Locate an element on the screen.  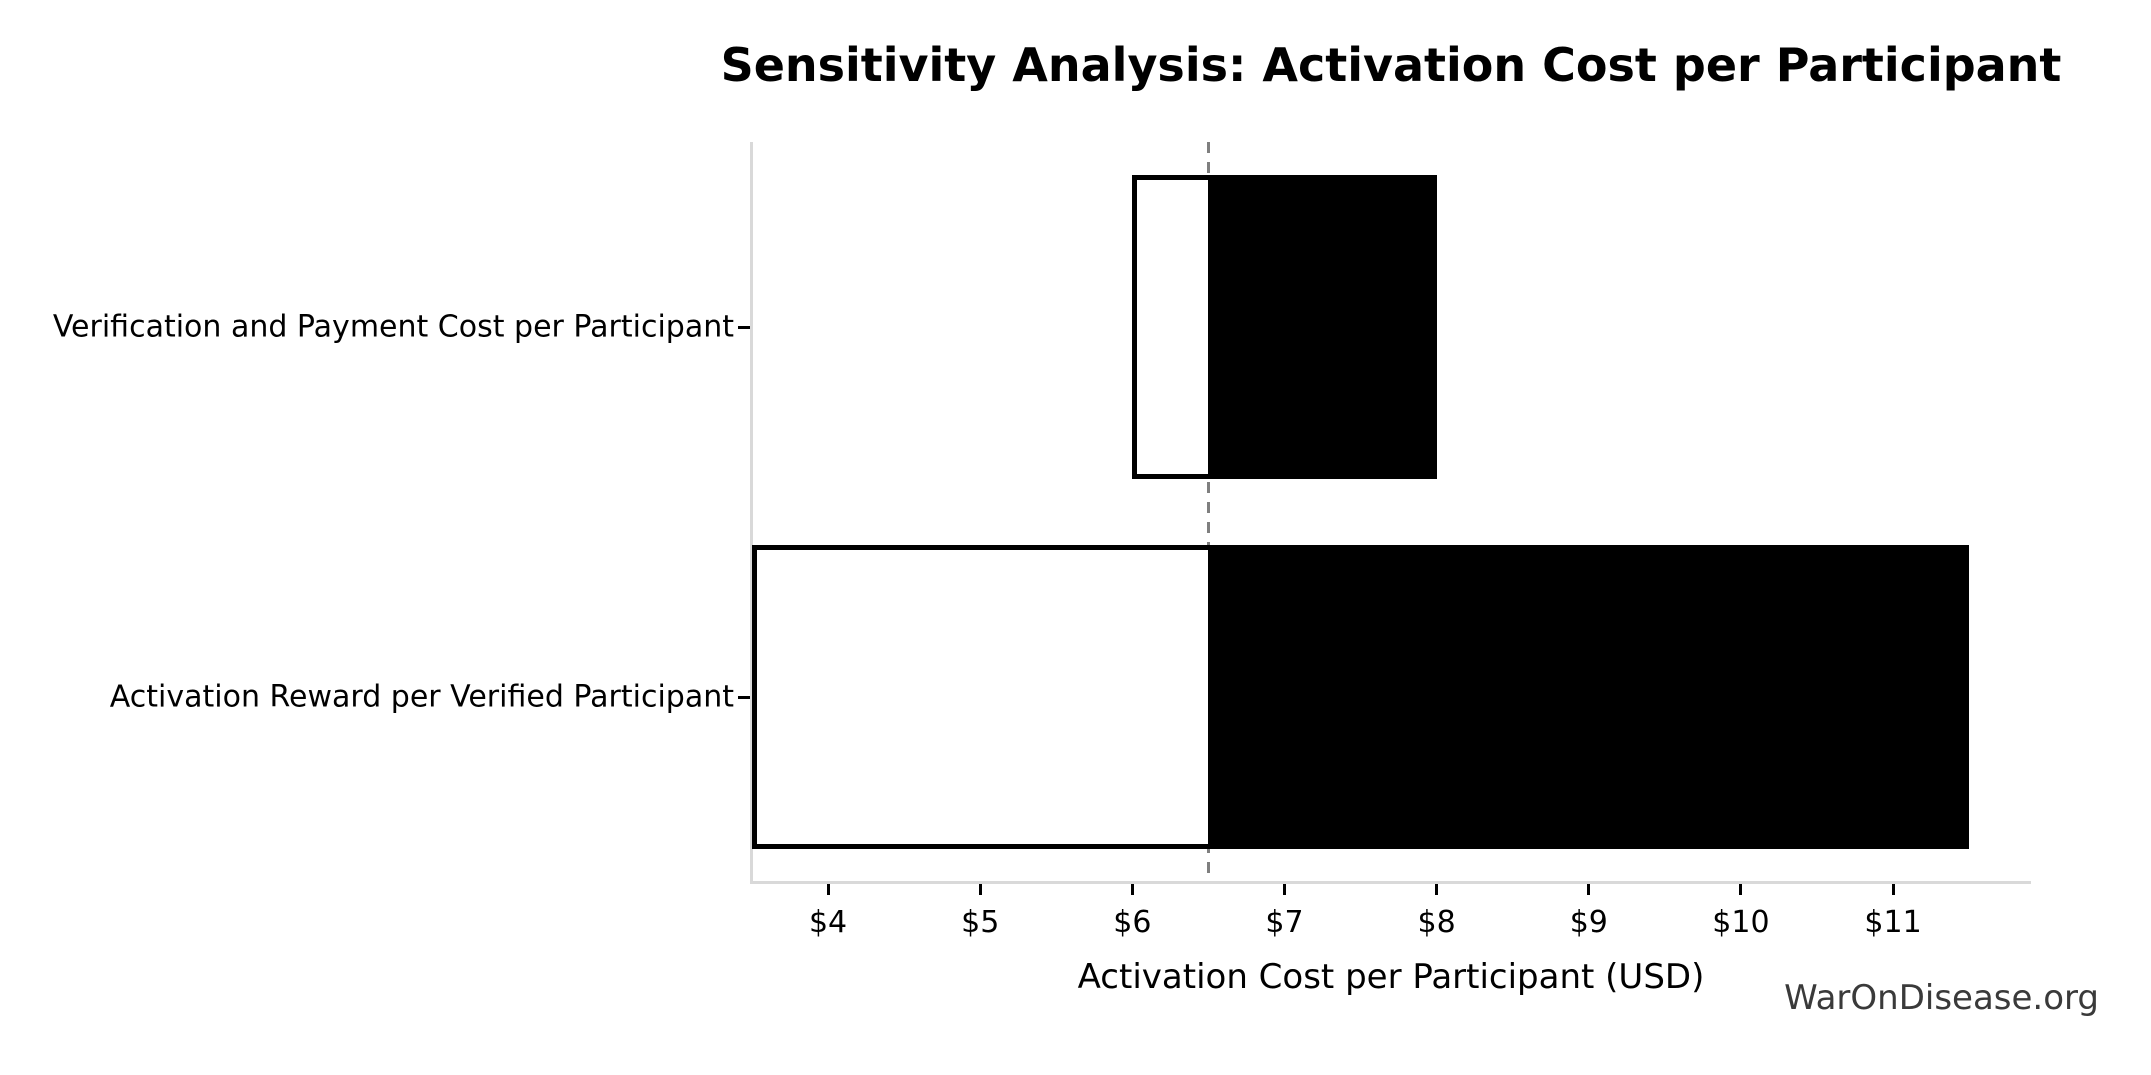
y-axis-spine is located at coordinates (751, 513).